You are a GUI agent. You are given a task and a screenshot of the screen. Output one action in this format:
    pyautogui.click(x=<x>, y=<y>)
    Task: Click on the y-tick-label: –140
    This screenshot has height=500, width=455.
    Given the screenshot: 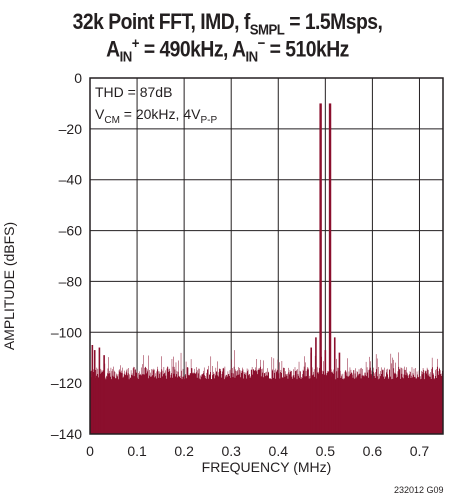 What is the action you would take?
    pyautogui.click(x=66, y=434)
    